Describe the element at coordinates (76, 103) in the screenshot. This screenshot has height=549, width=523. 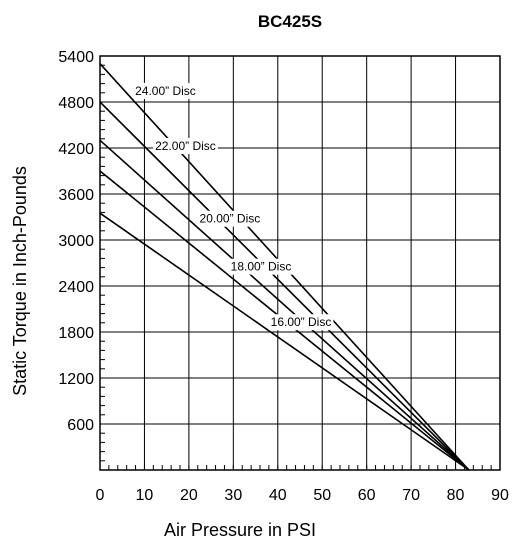
I see `y-tick-label-4800: 4800` at that location.